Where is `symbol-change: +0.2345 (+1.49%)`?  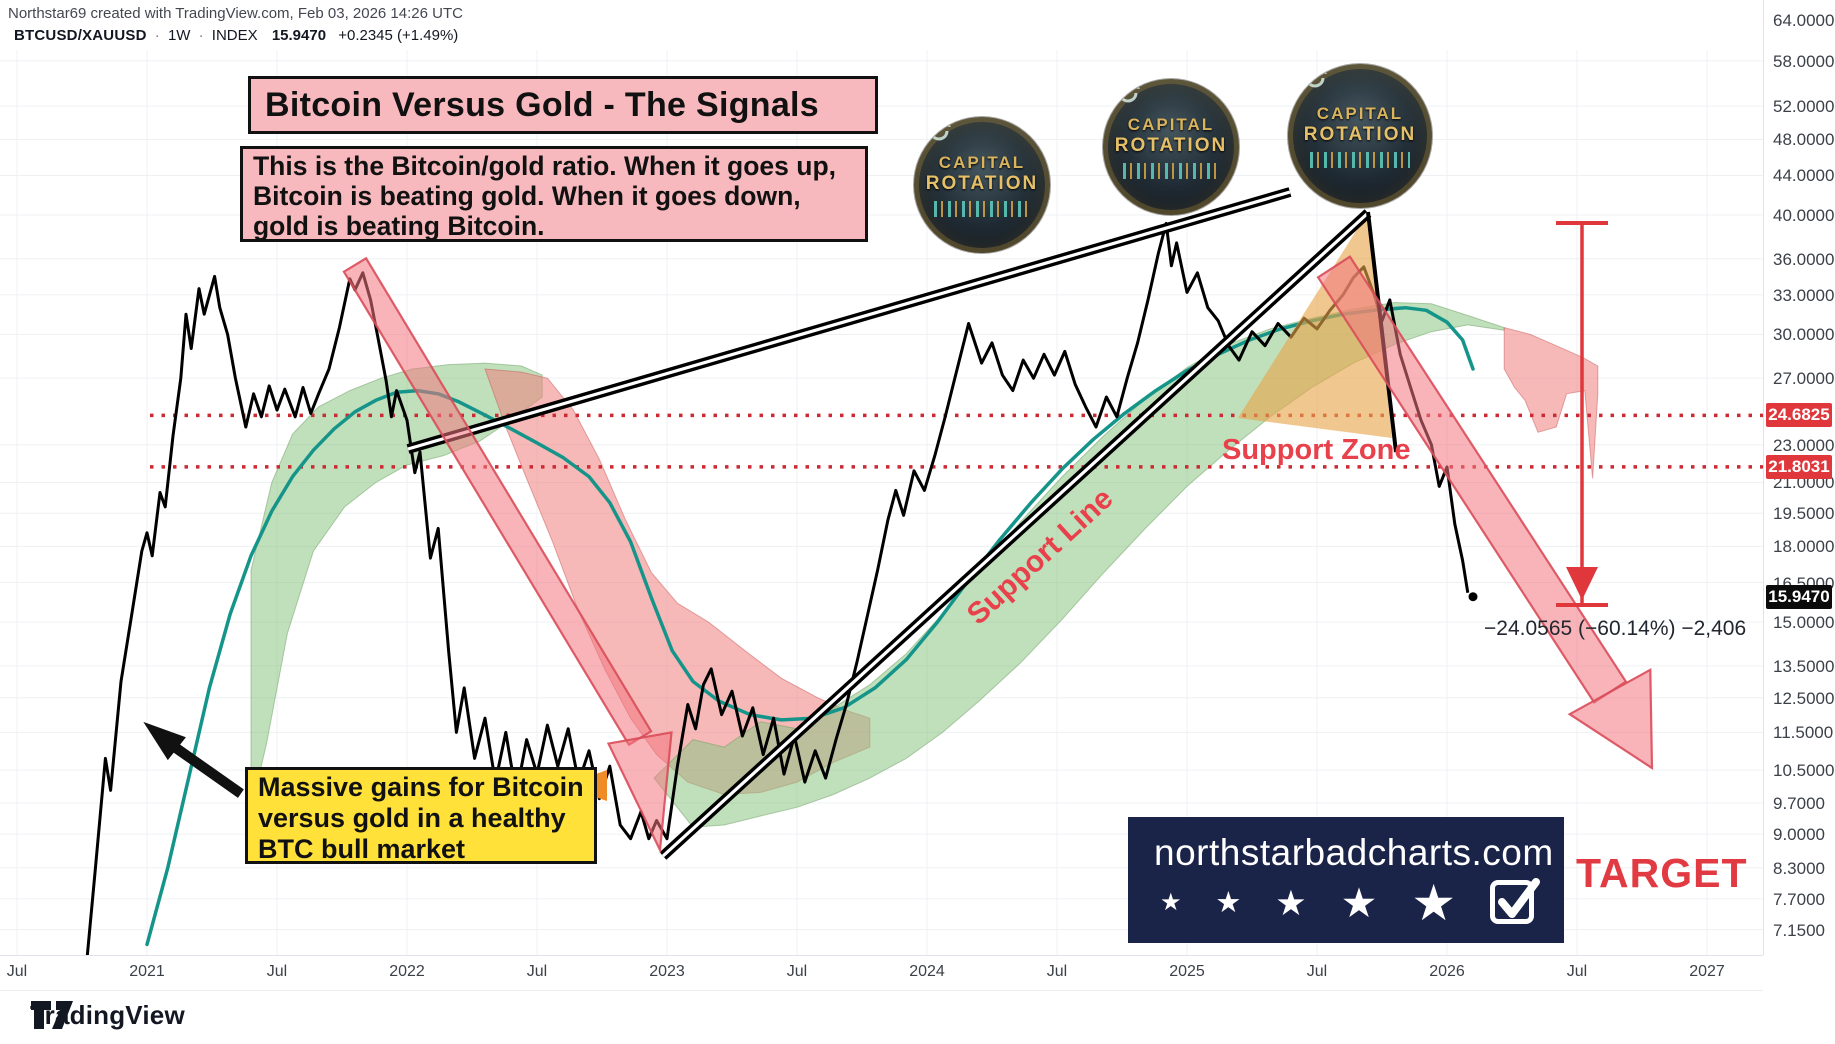
symbol-change: +0.2345 (+1.49%) is located at coordinates (398, 35).